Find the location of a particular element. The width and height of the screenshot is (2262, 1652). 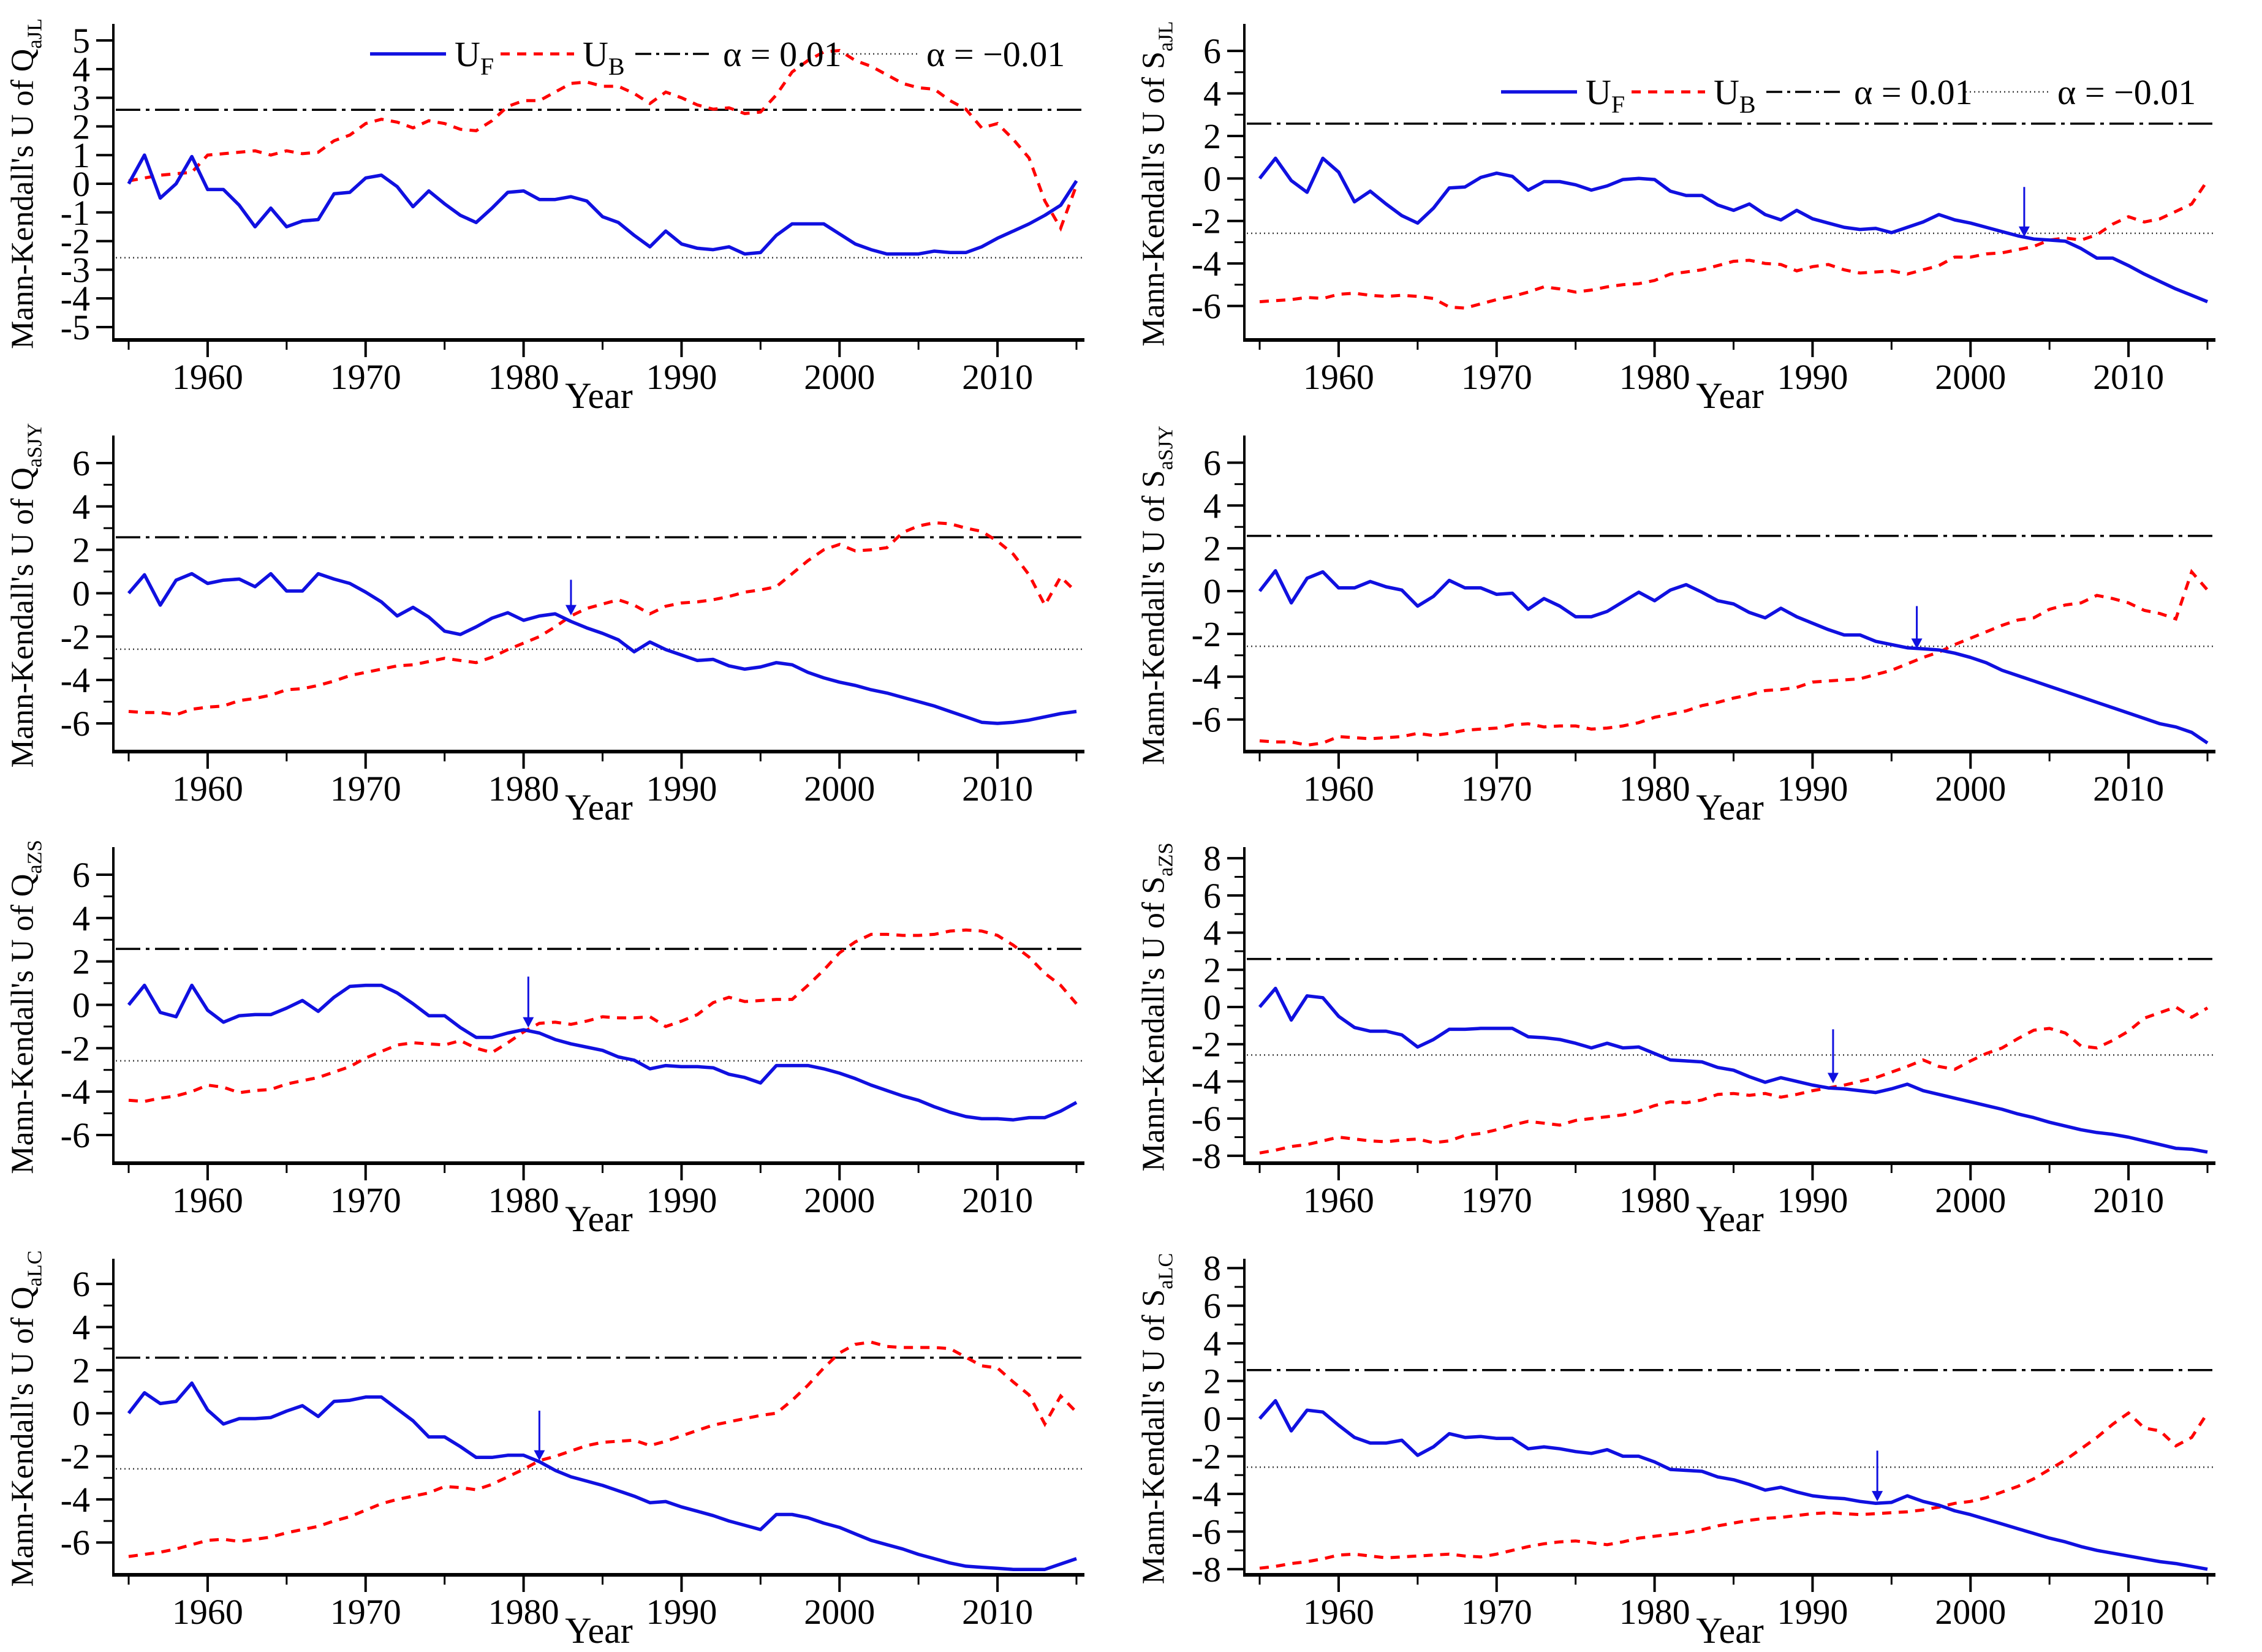

legend-label-ub: UB is located at coordinates (604, 57).